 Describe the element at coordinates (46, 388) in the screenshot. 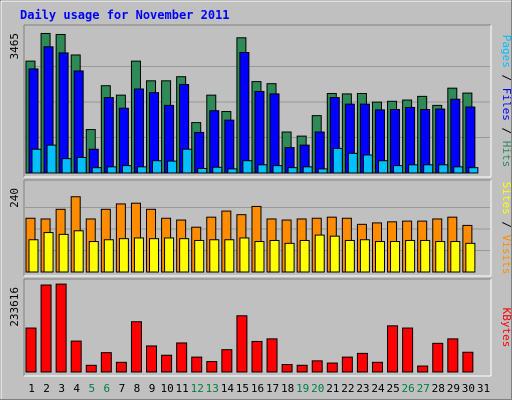

I see `x-tick-day-2: 2` at that location.